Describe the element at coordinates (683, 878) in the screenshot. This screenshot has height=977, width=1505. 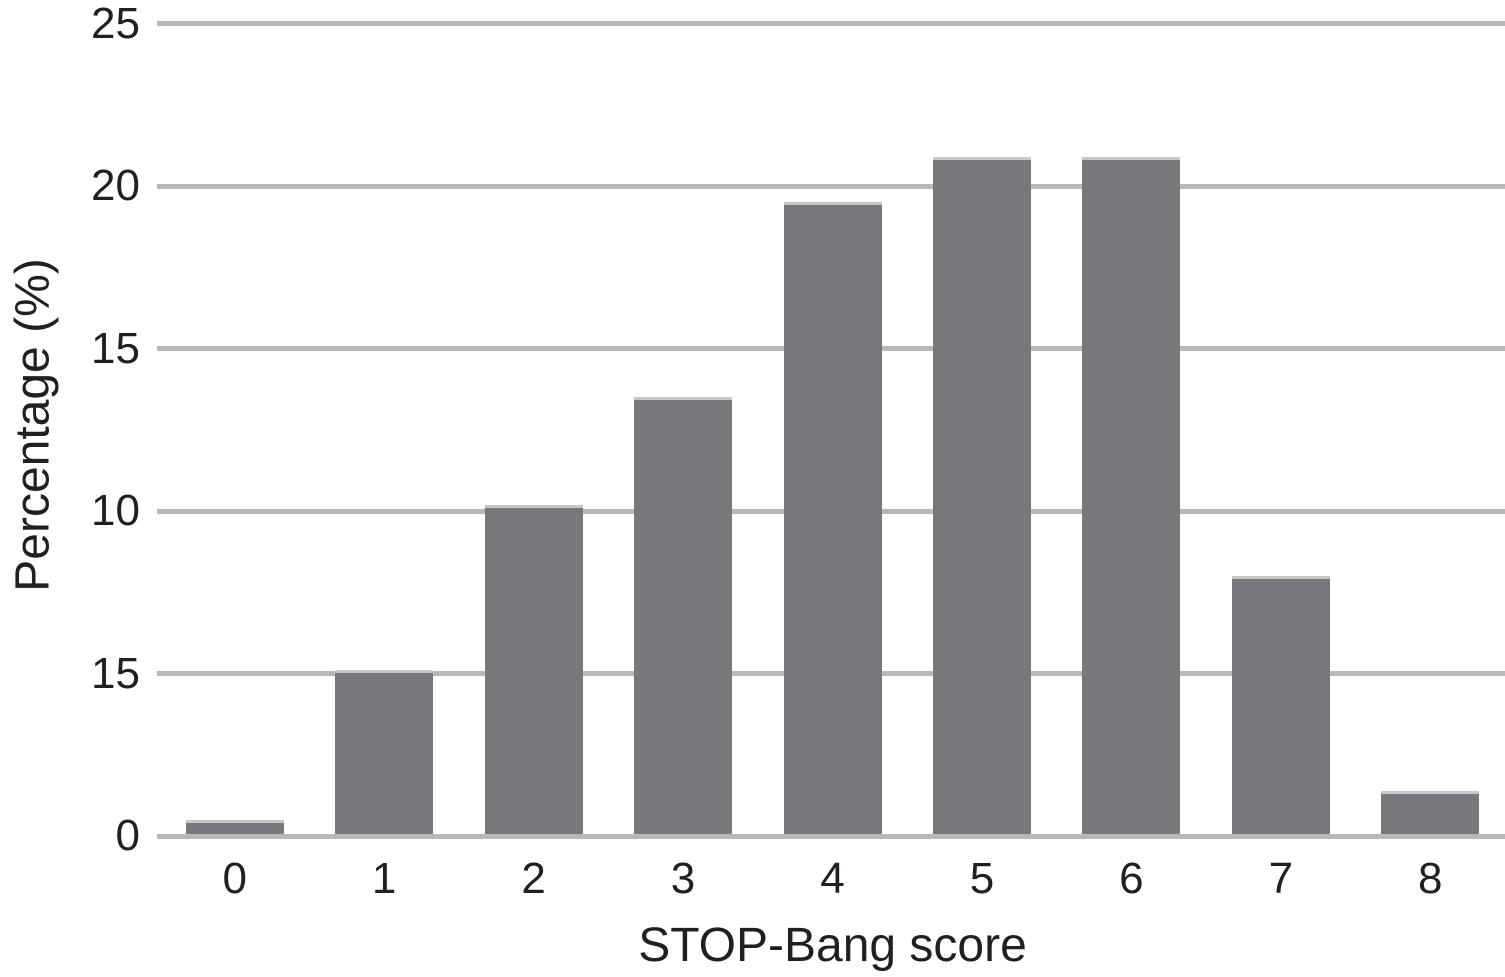
I see `x-tick-label: 3` at that location.